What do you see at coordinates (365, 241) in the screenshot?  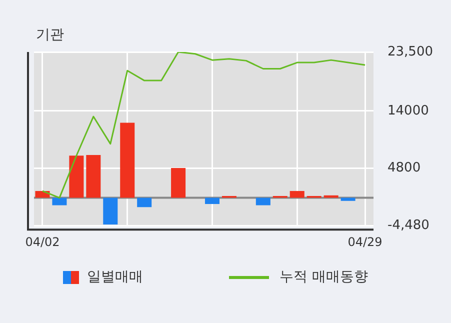 I see `x-tick-label: 04/29` at bounding box center [365, 241].